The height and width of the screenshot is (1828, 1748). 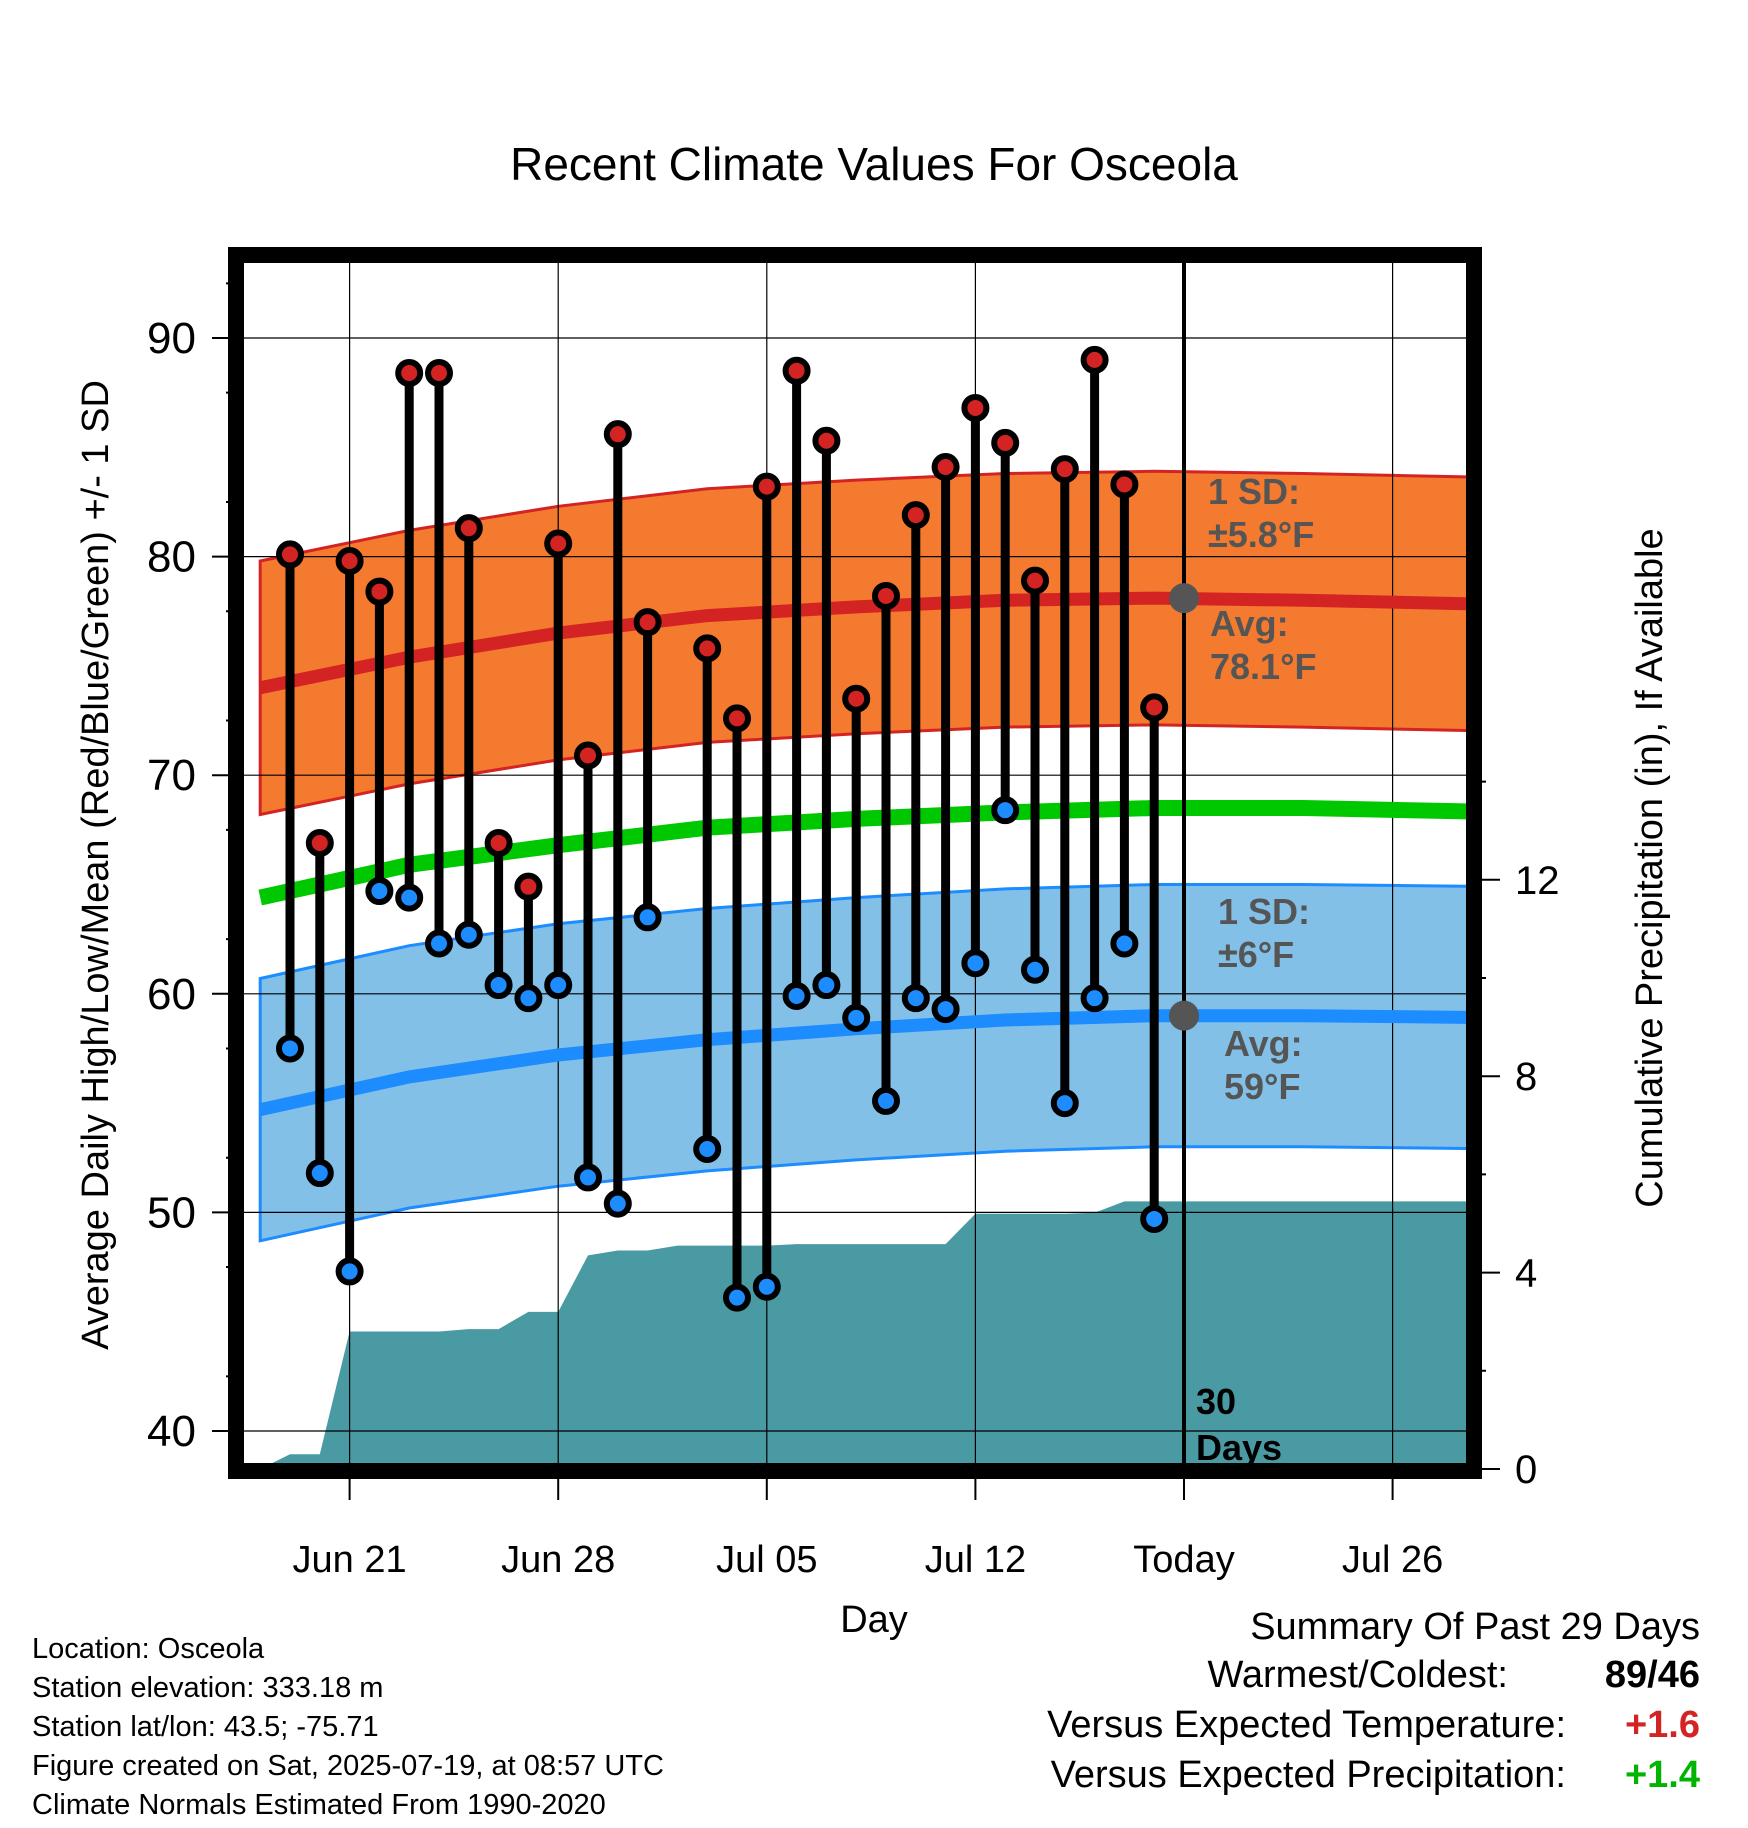 I want to click on high-sd-annotation-line: ±5.8°F, so click(x=1261, y=534).